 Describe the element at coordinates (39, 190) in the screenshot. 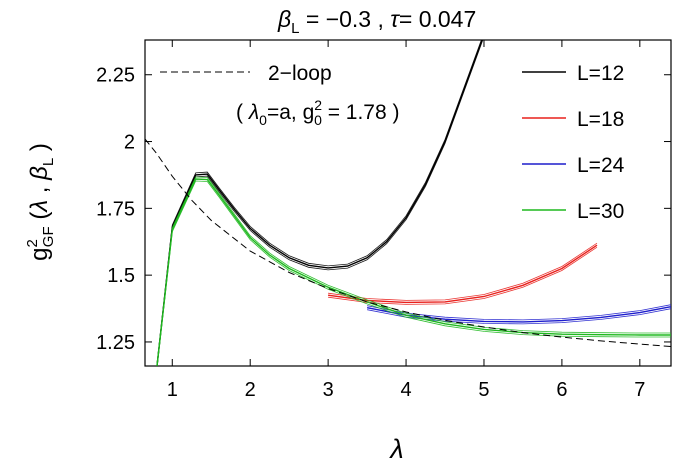

I see `ylabel-comma: ,` at that location.